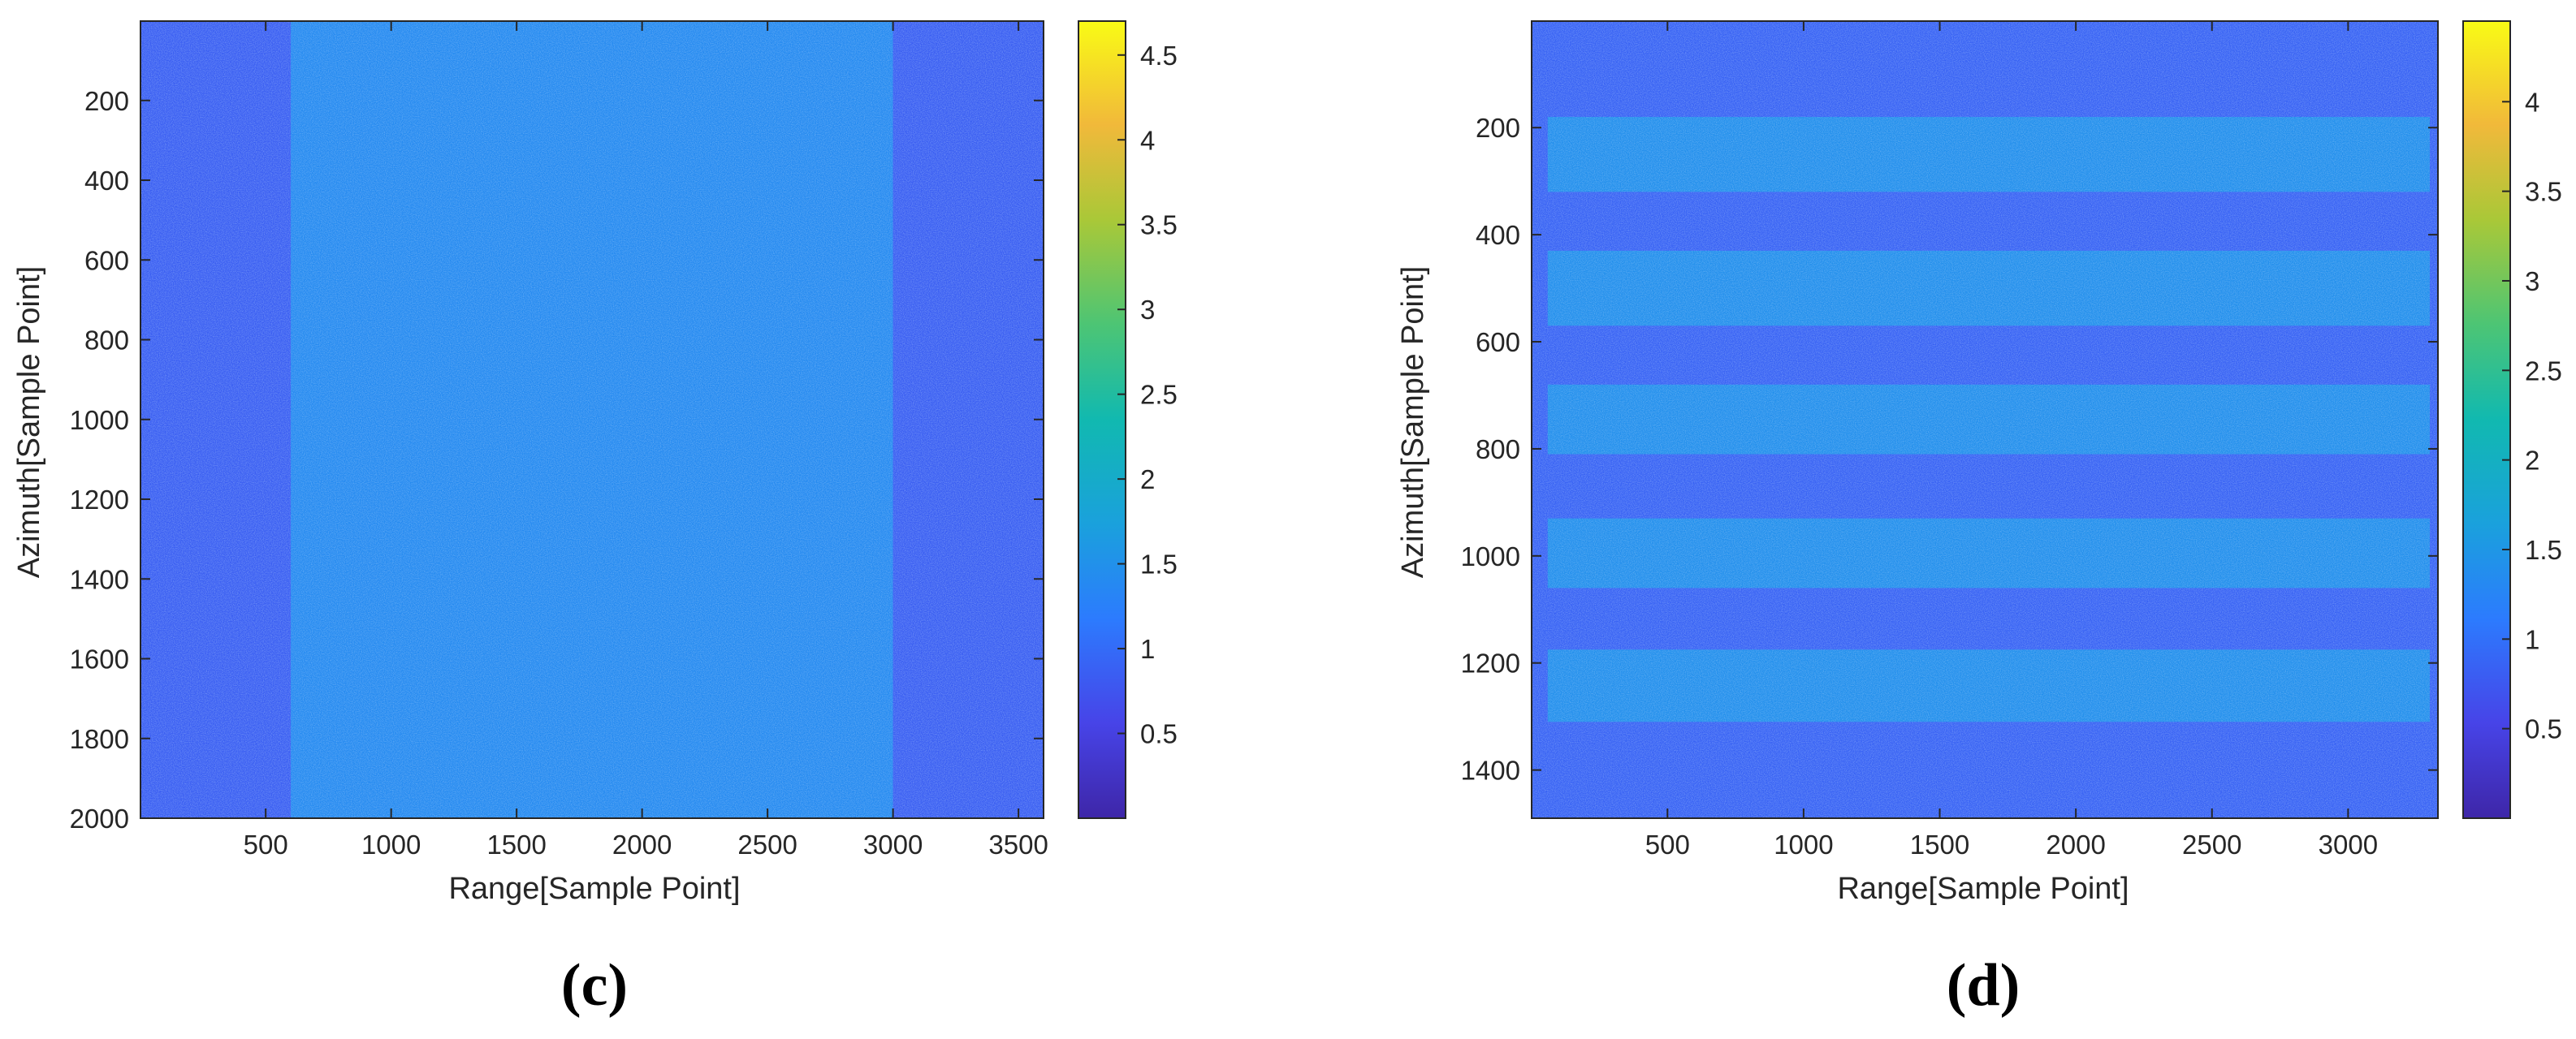 The height and width of the screenshot is (1039, 2576). Describe the element at coordinates (1498, 128) in the screenshot. I see `y-tick-label-d-200: 200` at that location.